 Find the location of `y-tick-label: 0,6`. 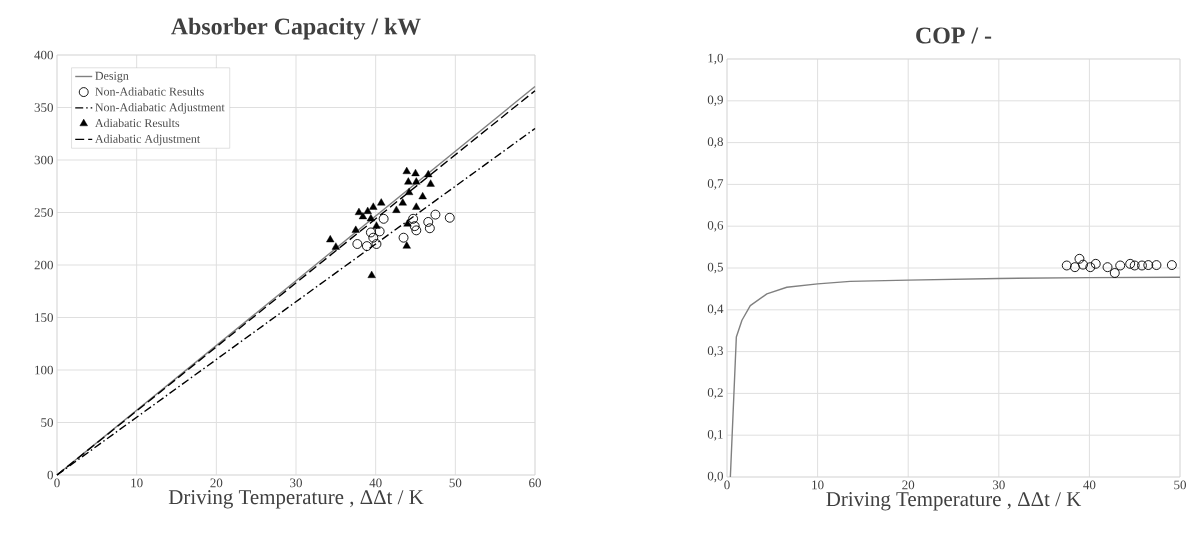

y-tick-label: 0,6 is located at coordinates (715, 226).